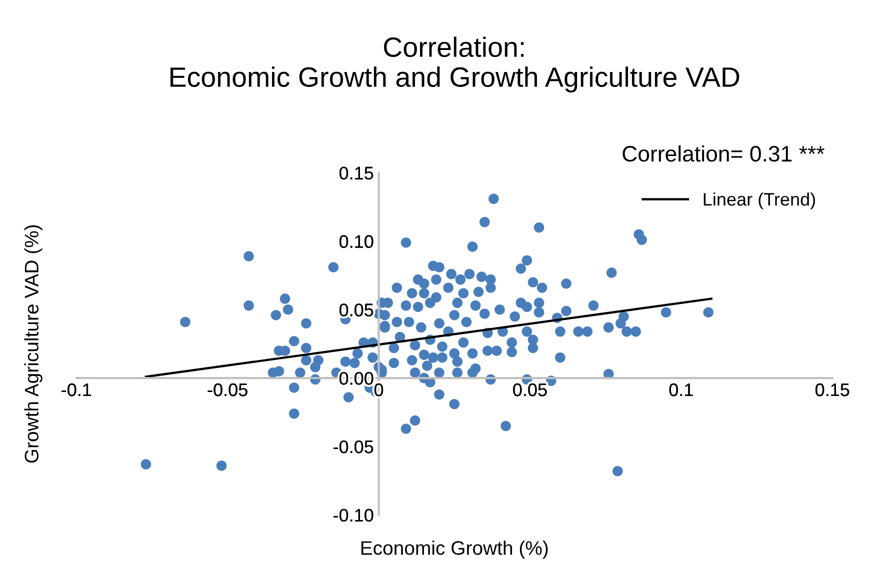  I want to click on legend-label: Linear (Trend), so click(759, 201).